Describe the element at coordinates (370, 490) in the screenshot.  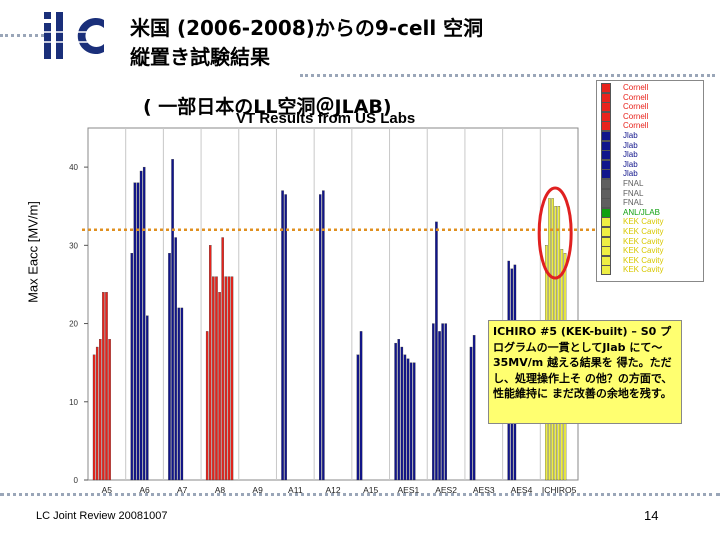
I see `x-tick-label-a15: A15` at that location.